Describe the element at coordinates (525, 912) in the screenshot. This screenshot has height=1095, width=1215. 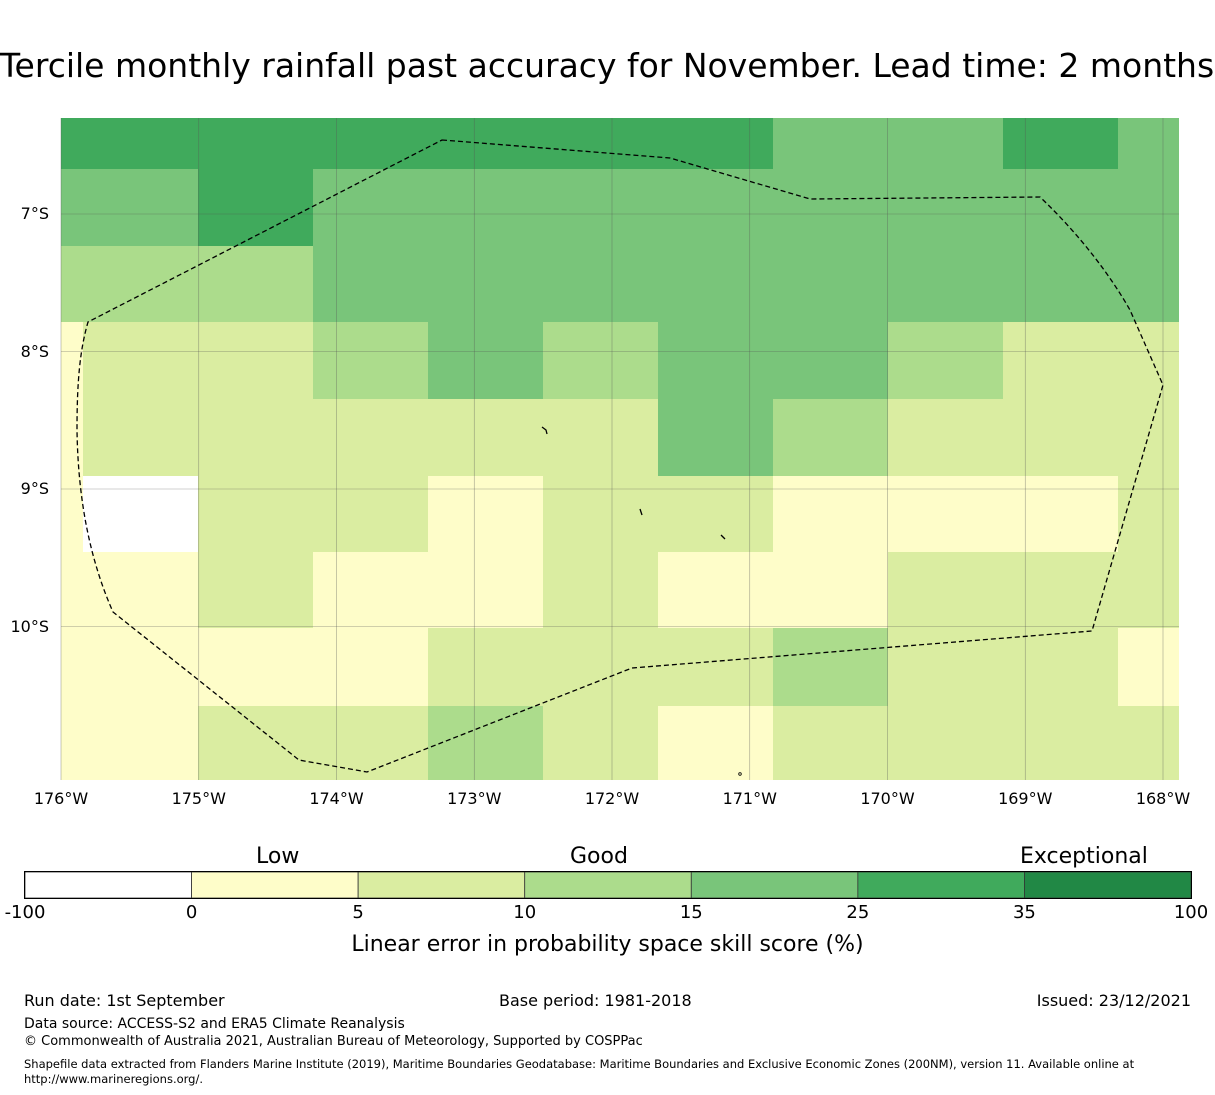
I see `colorbar-tick-label: 10` at that location.